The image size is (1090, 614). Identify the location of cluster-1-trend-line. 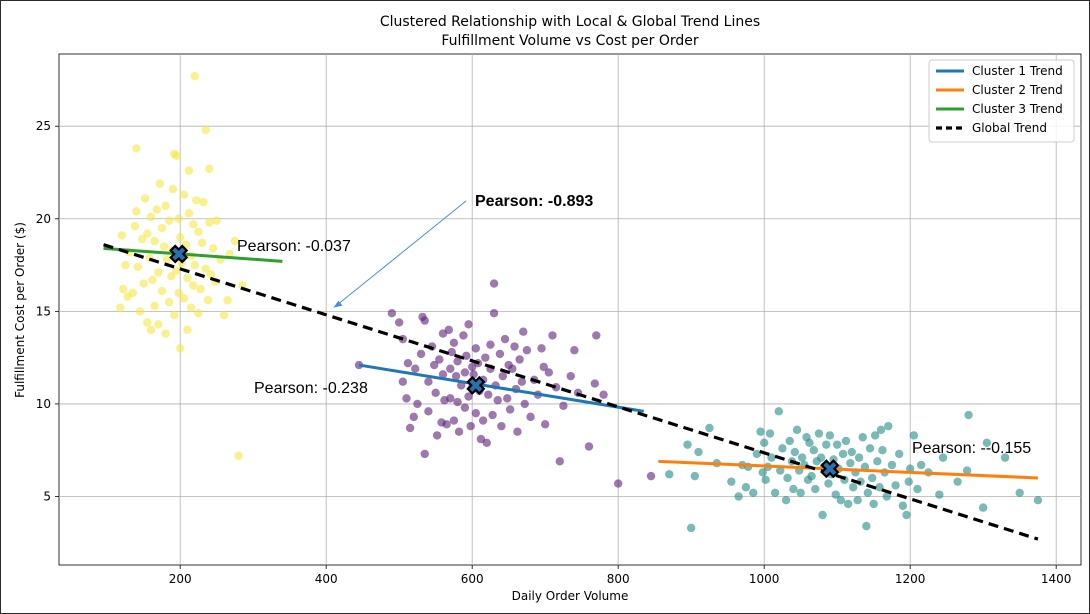
(501, 388).